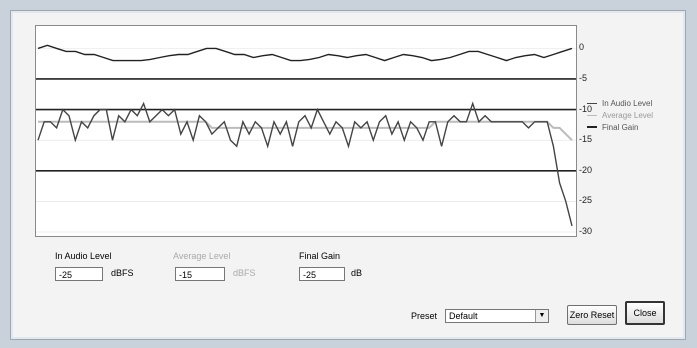 This screenshot has height=348, width=697. I want to click on close-button: Close, so click(645, 313).